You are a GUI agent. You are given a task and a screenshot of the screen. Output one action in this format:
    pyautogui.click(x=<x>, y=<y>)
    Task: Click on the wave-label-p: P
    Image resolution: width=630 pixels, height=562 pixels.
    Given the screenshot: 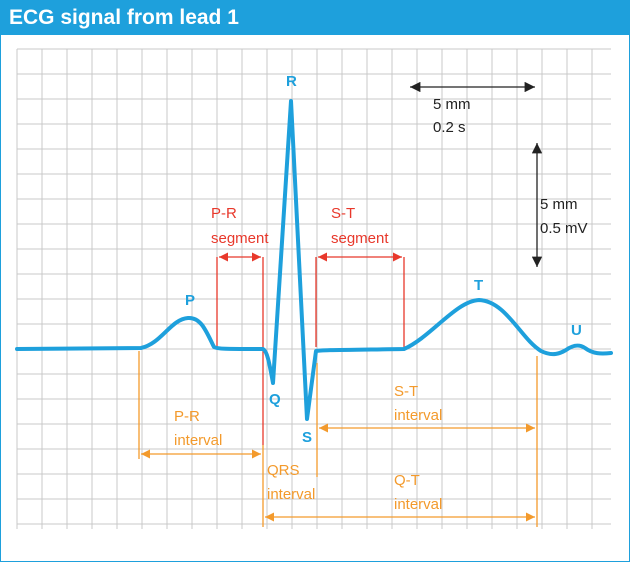 What is the action you would take?
    pyautogui.click(x=190, y=300)
    